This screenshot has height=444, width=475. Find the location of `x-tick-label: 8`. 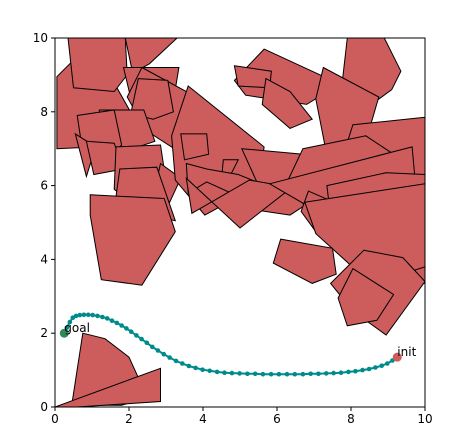

x-tick-label: 8 is located at coordinates (351, 419).